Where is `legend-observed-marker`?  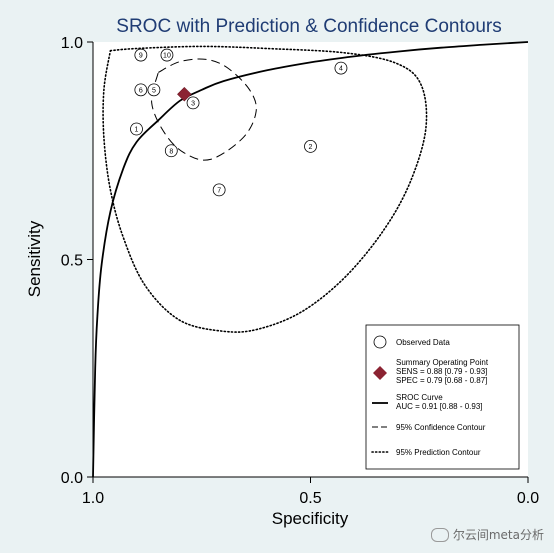 legend-observed-marker is located at coordinates (380, 342).